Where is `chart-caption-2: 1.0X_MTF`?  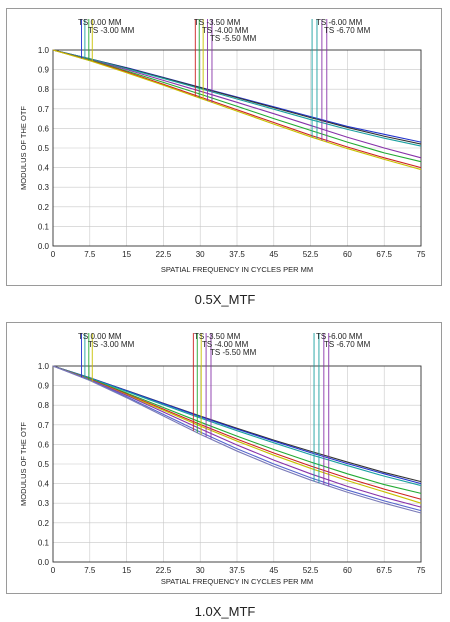 chart-caption-2: 1.0X_MTF is located at coordinates (225, 611).